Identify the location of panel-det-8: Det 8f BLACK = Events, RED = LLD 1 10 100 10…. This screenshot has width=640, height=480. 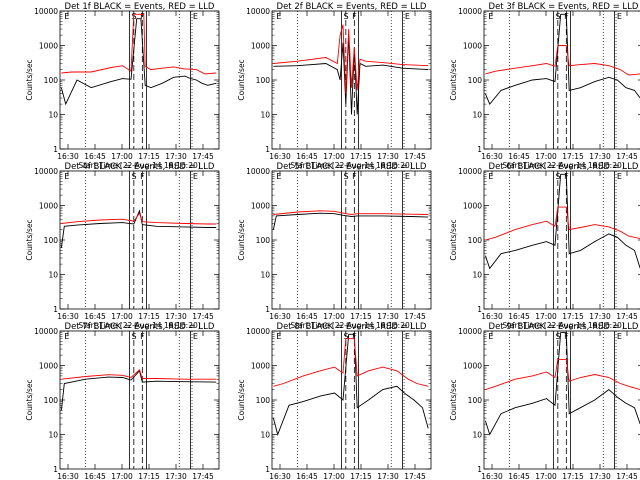
(334, 401).